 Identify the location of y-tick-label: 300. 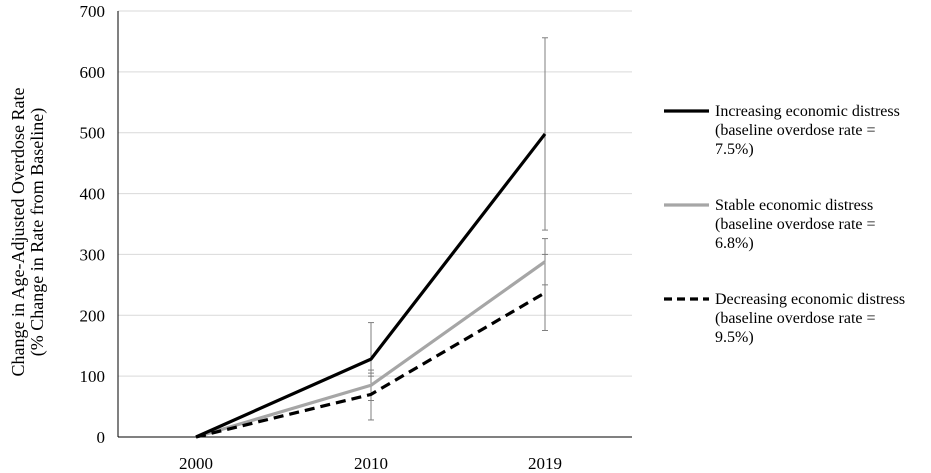
(93, 254).